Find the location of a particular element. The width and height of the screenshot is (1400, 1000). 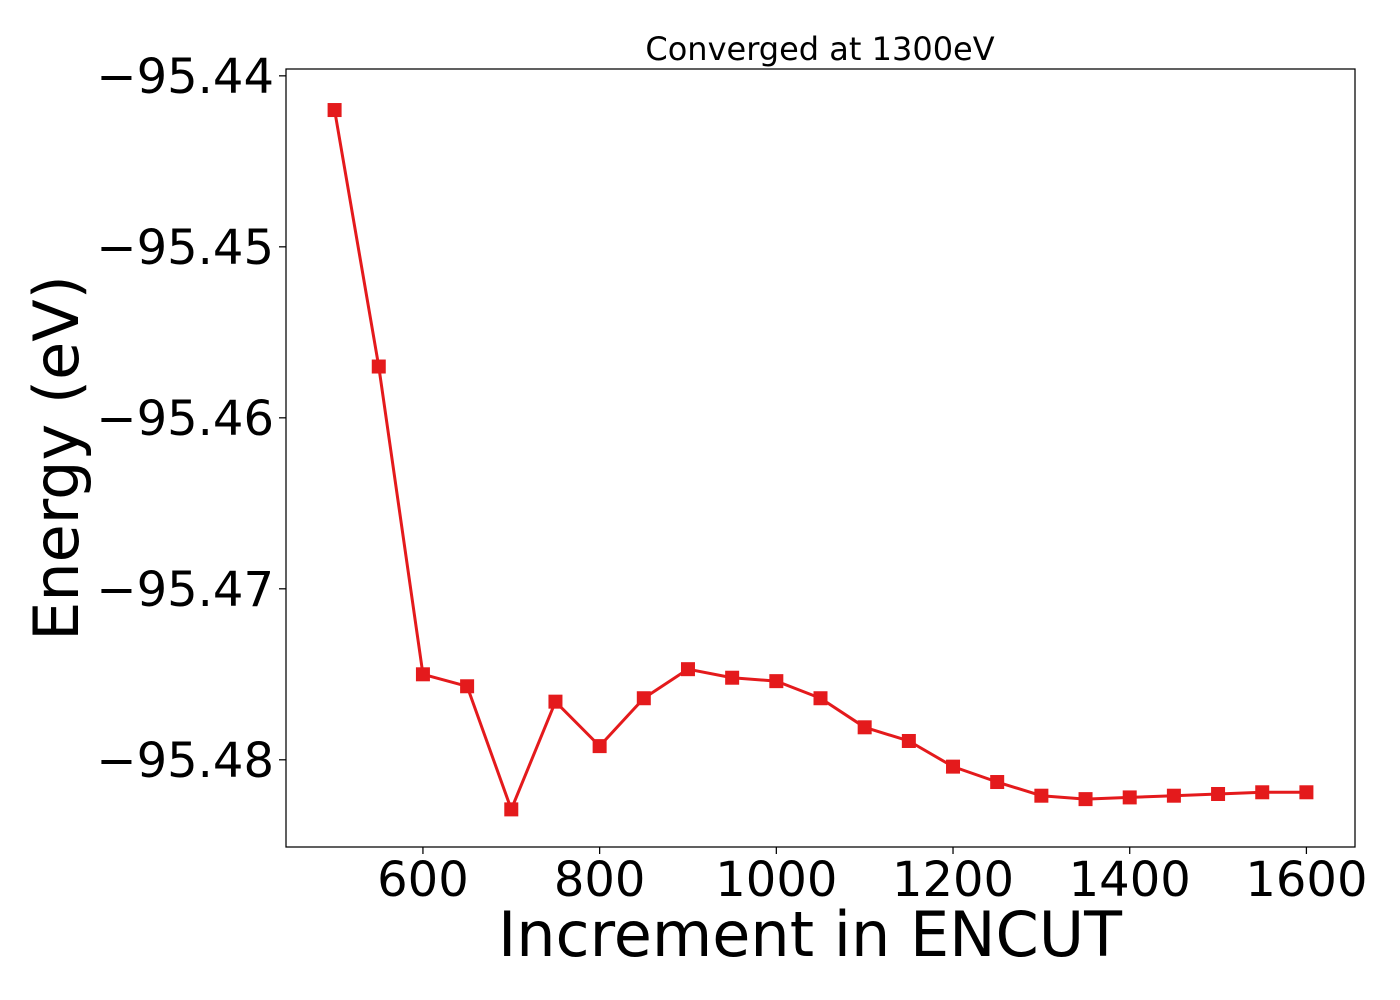

x-tick-label: 800 is located at coordinates (600, 880).